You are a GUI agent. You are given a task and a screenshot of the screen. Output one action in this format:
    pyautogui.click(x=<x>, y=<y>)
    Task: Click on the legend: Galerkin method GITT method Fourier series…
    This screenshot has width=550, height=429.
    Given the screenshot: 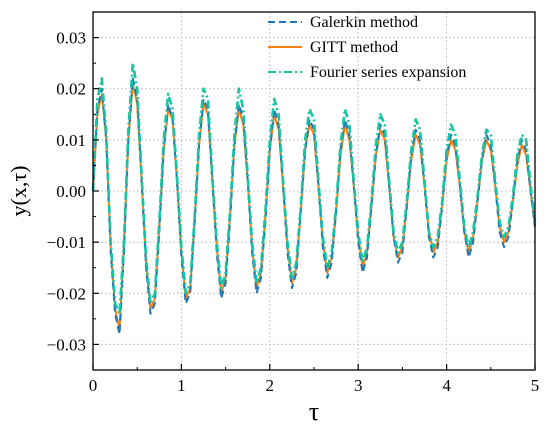 What is the action you would take?
    pyautogui.click(x=367, y=47)
    